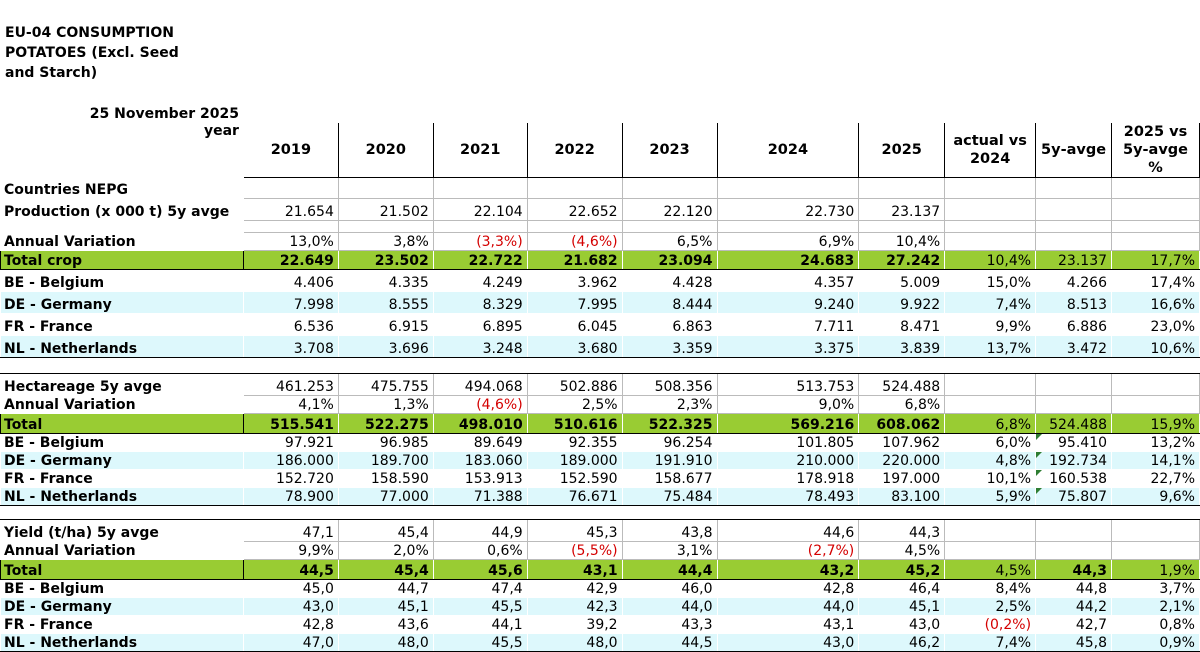  Describe the element at coordinates (990, 624) in the screenshot. I see `data-cell: (0,2%)` at that location.